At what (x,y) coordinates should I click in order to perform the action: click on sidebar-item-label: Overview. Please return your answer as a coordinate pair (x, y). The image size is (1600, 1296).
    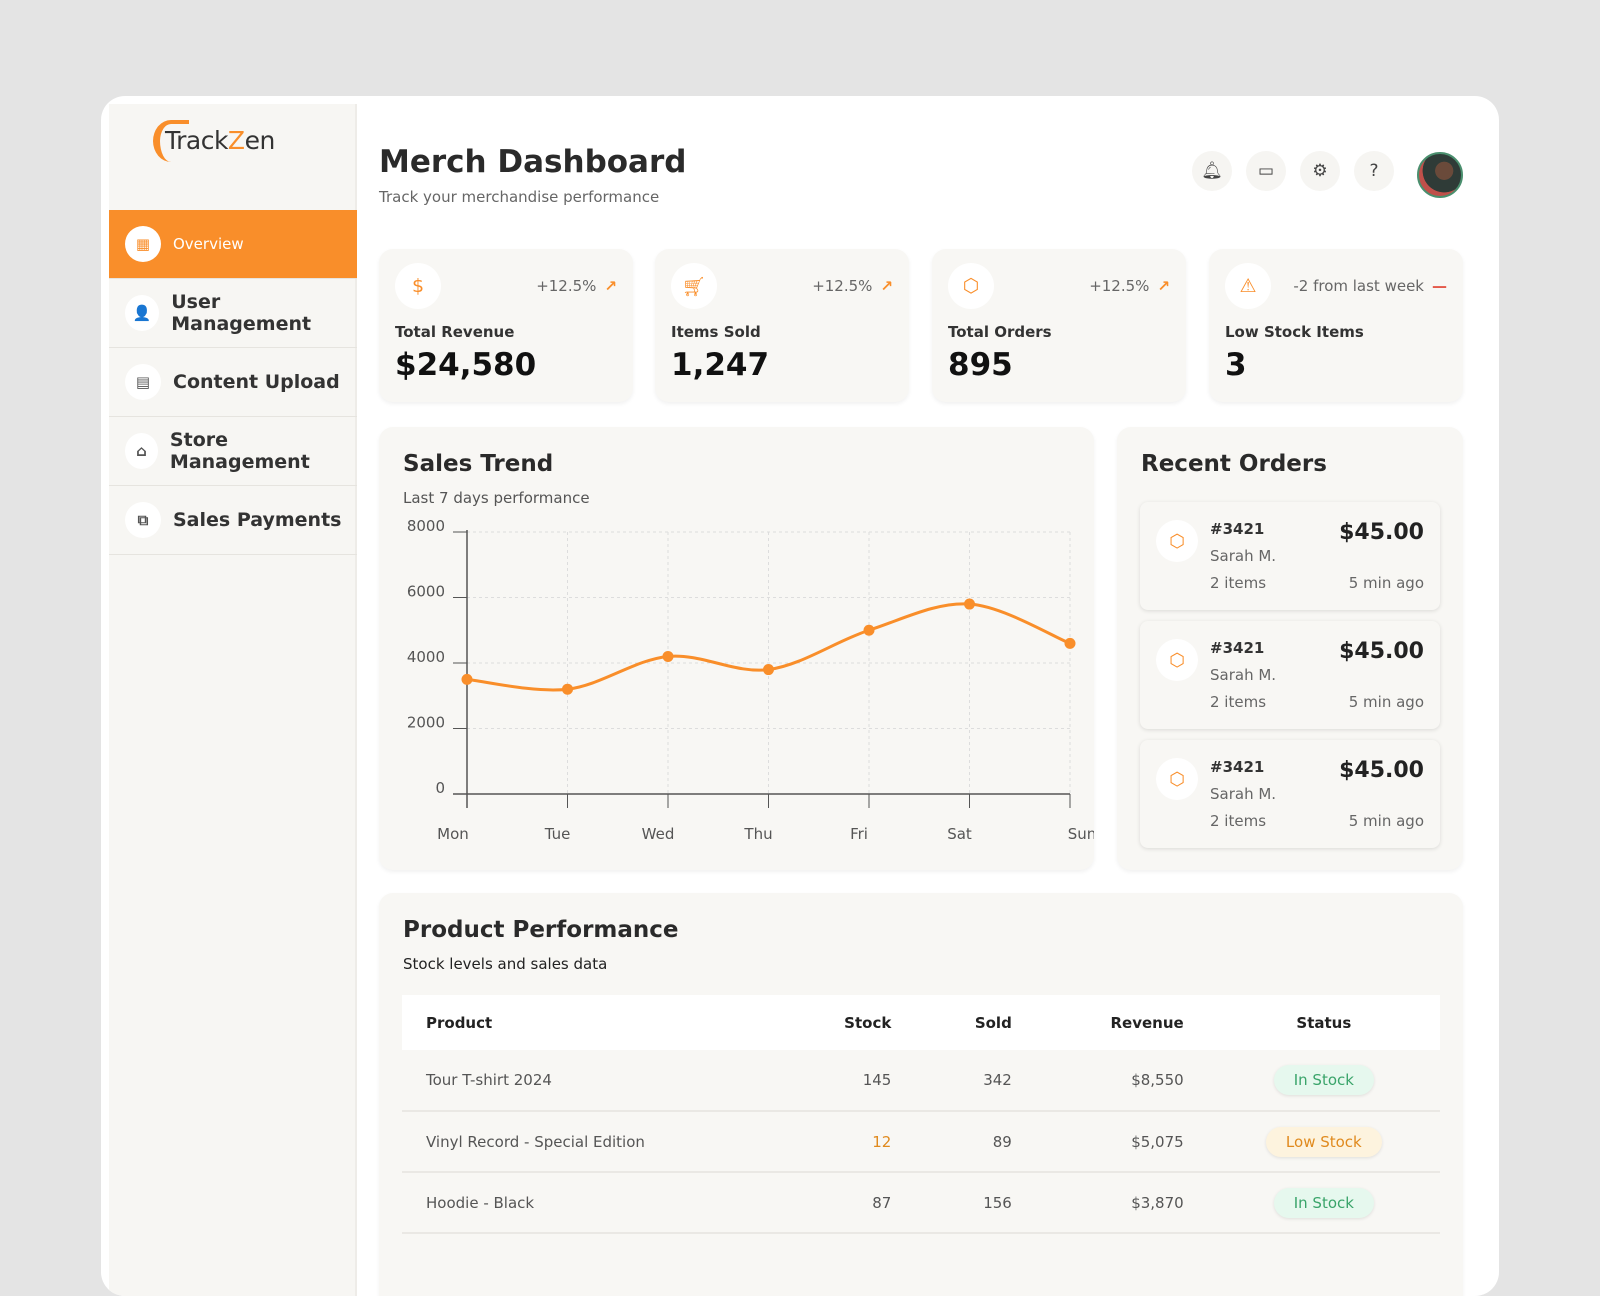
    Looking at the image, I should click on (208, 244).